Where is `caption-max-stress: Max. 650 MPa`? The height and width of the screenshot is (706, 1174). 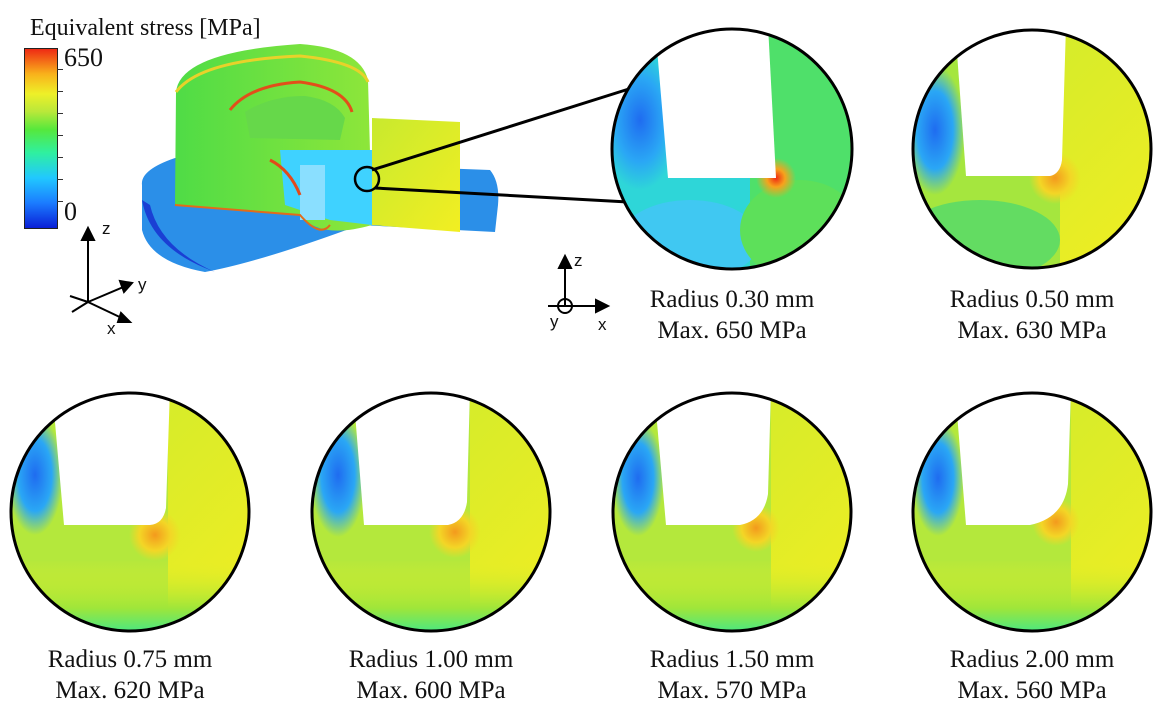
caption-max-stress: Max. 650 MPa is located at coordinates (732, 330).